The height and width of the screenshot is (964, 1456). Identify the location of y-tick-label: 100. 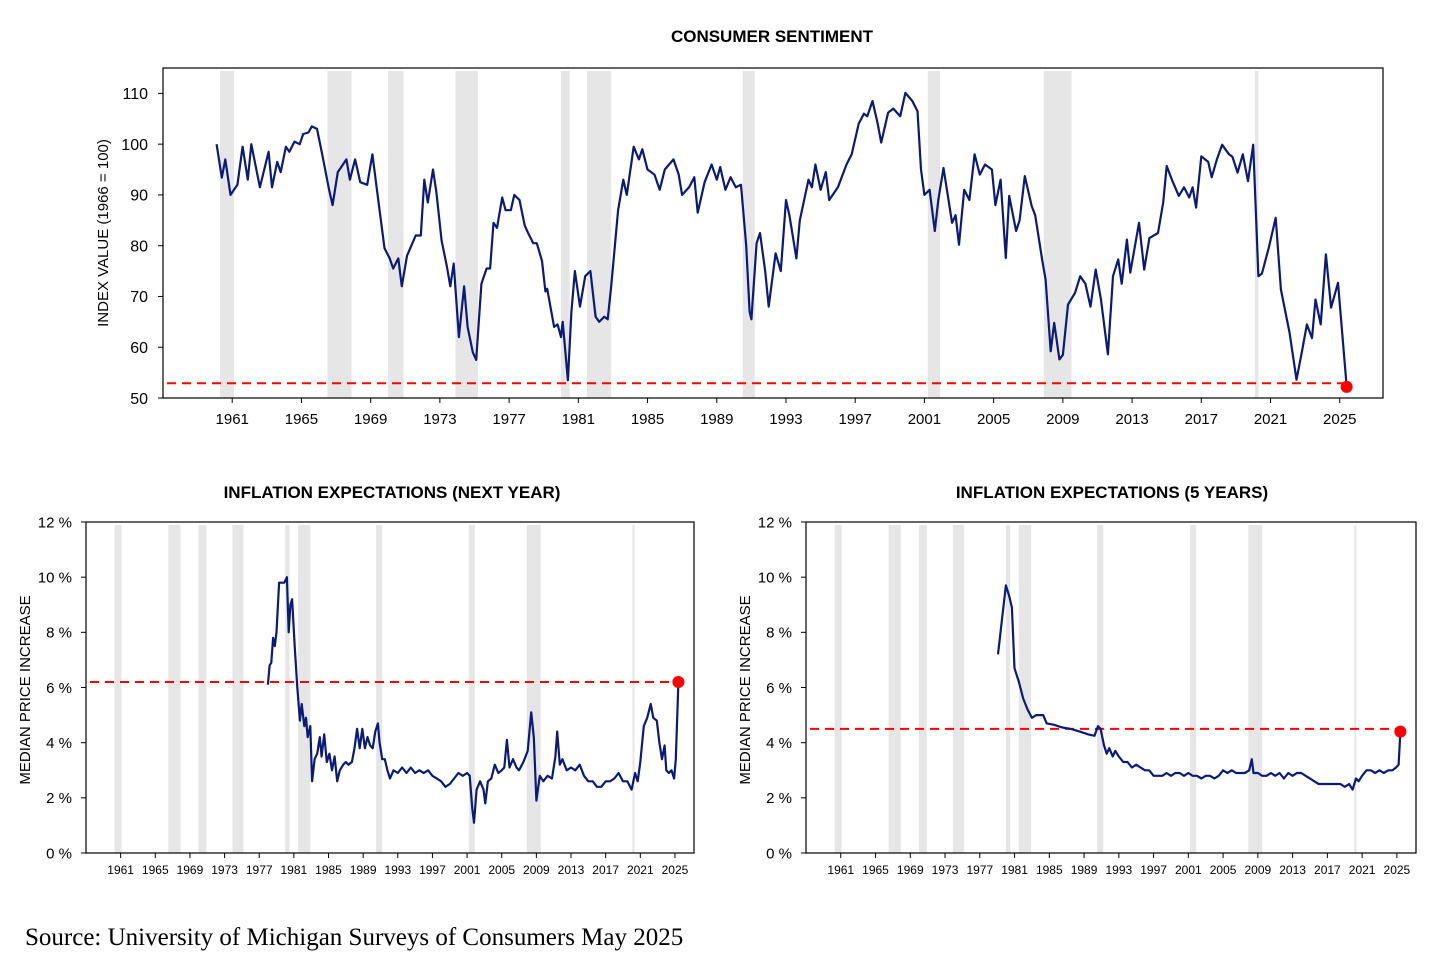
(134, 145).